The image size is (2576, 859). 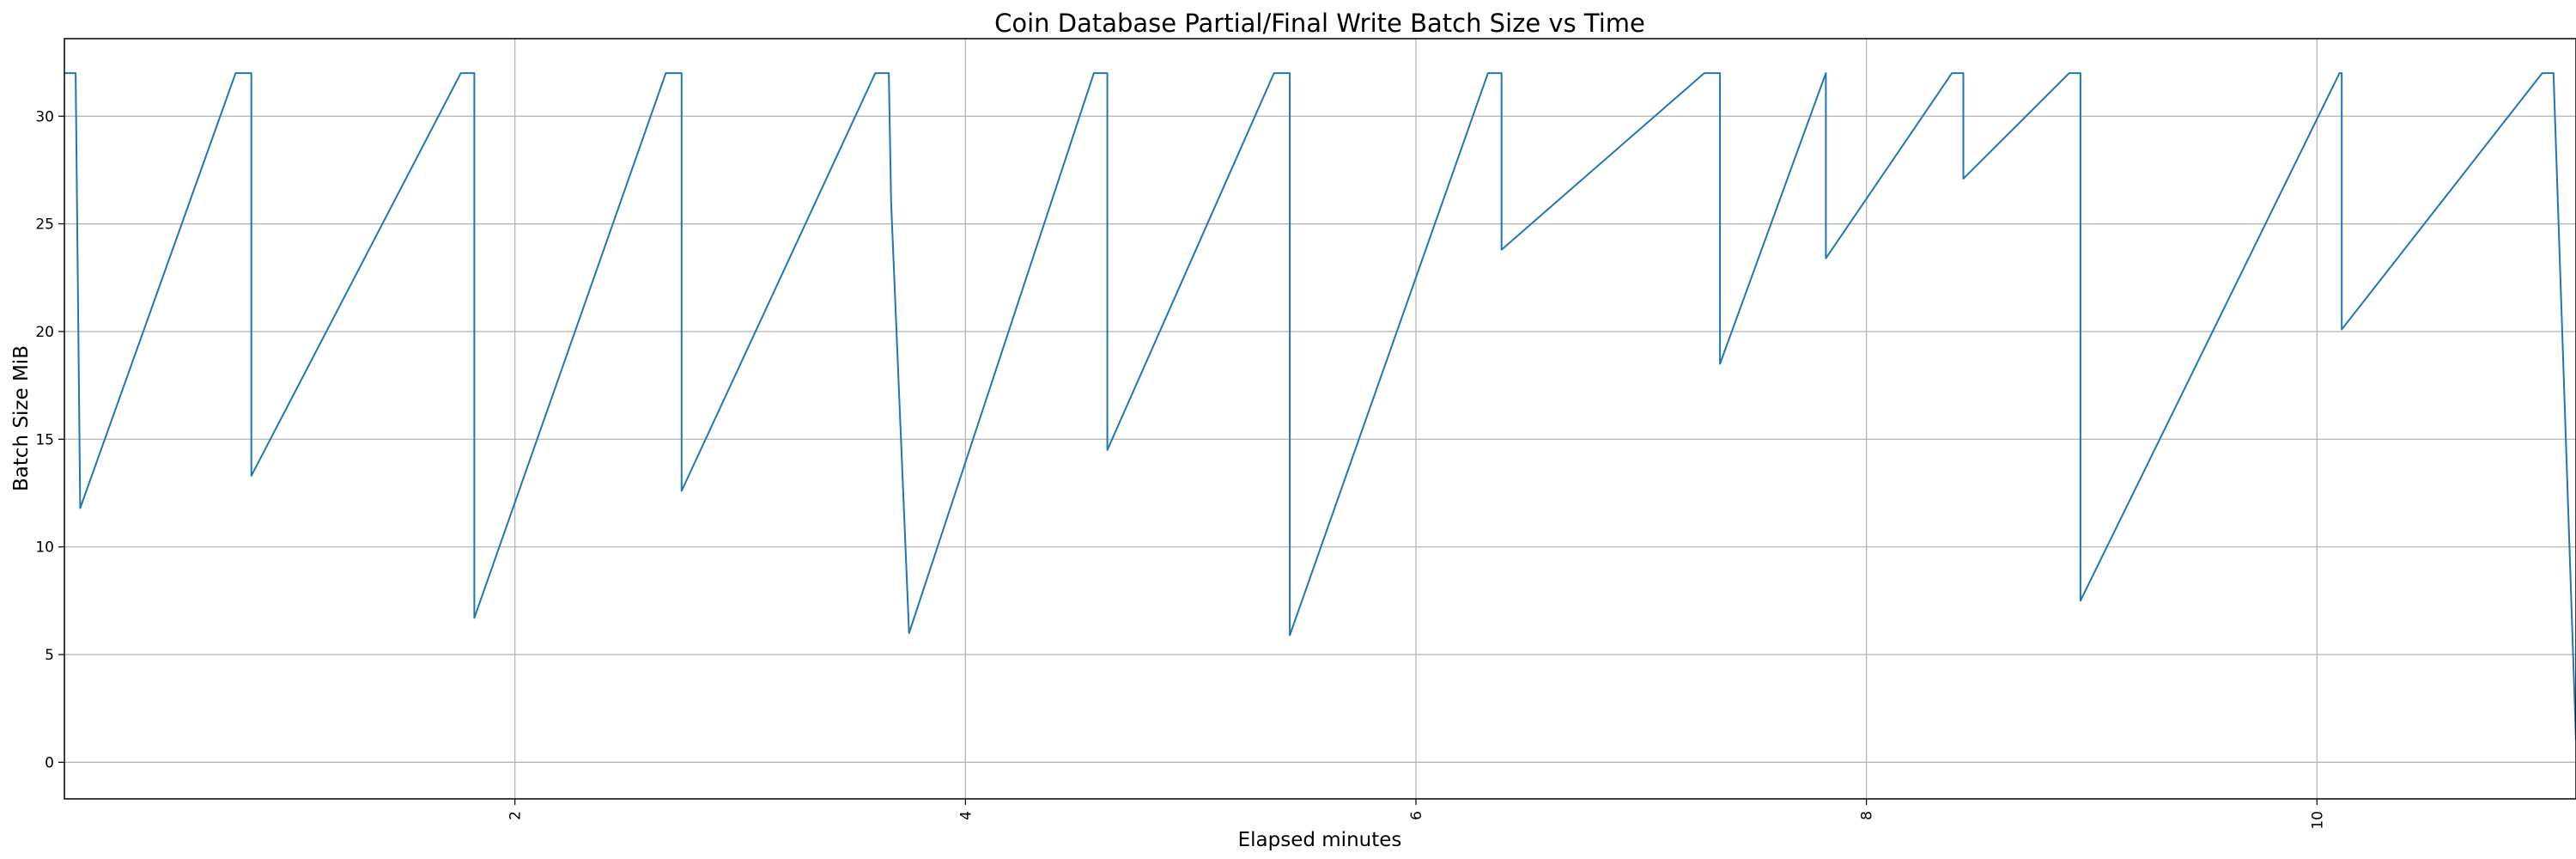 I want to click on x-tick-label: 6, so click(x=1416, y=816).